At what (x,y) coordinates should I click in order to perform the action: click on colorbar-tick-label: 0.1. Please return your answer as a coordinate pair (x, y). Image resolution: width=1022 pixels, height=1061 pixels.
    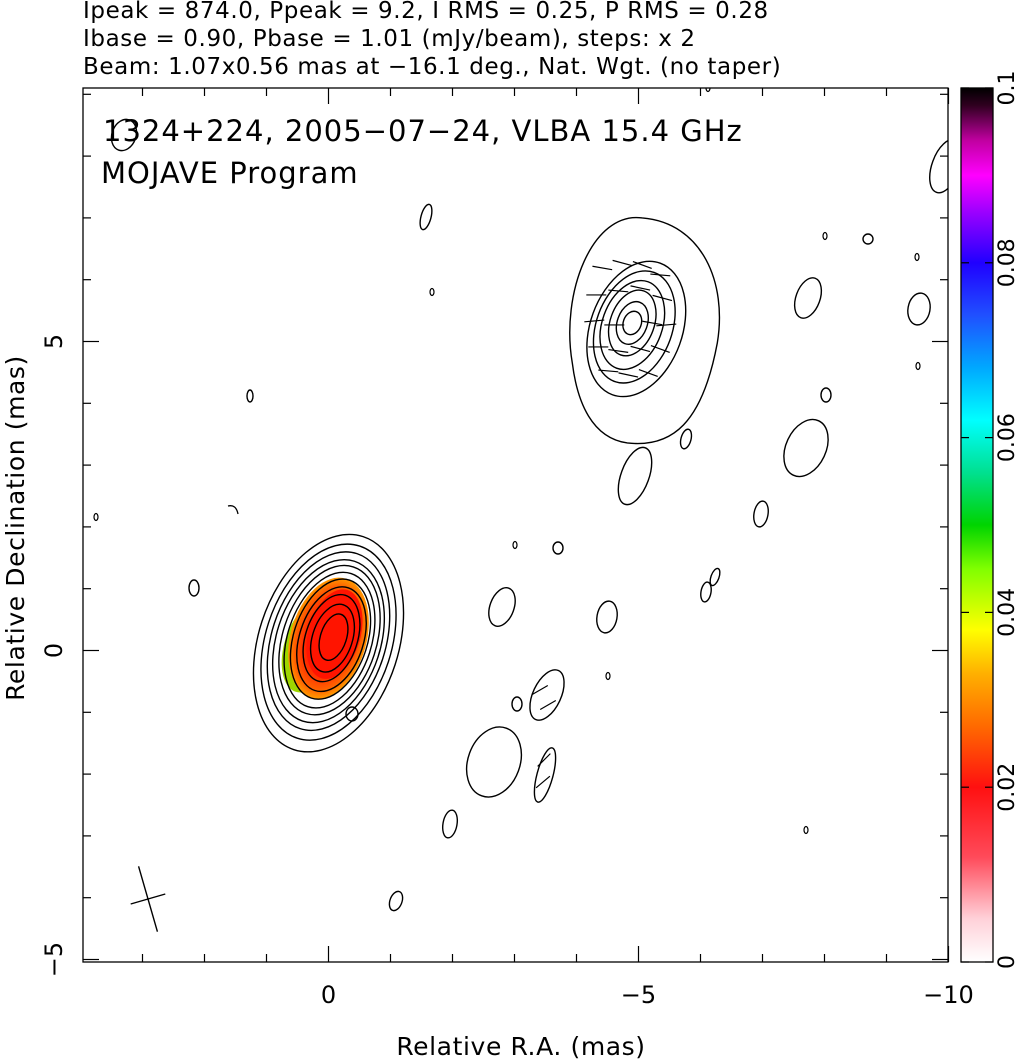
    Looking at the image, I should click on (1007, 88).